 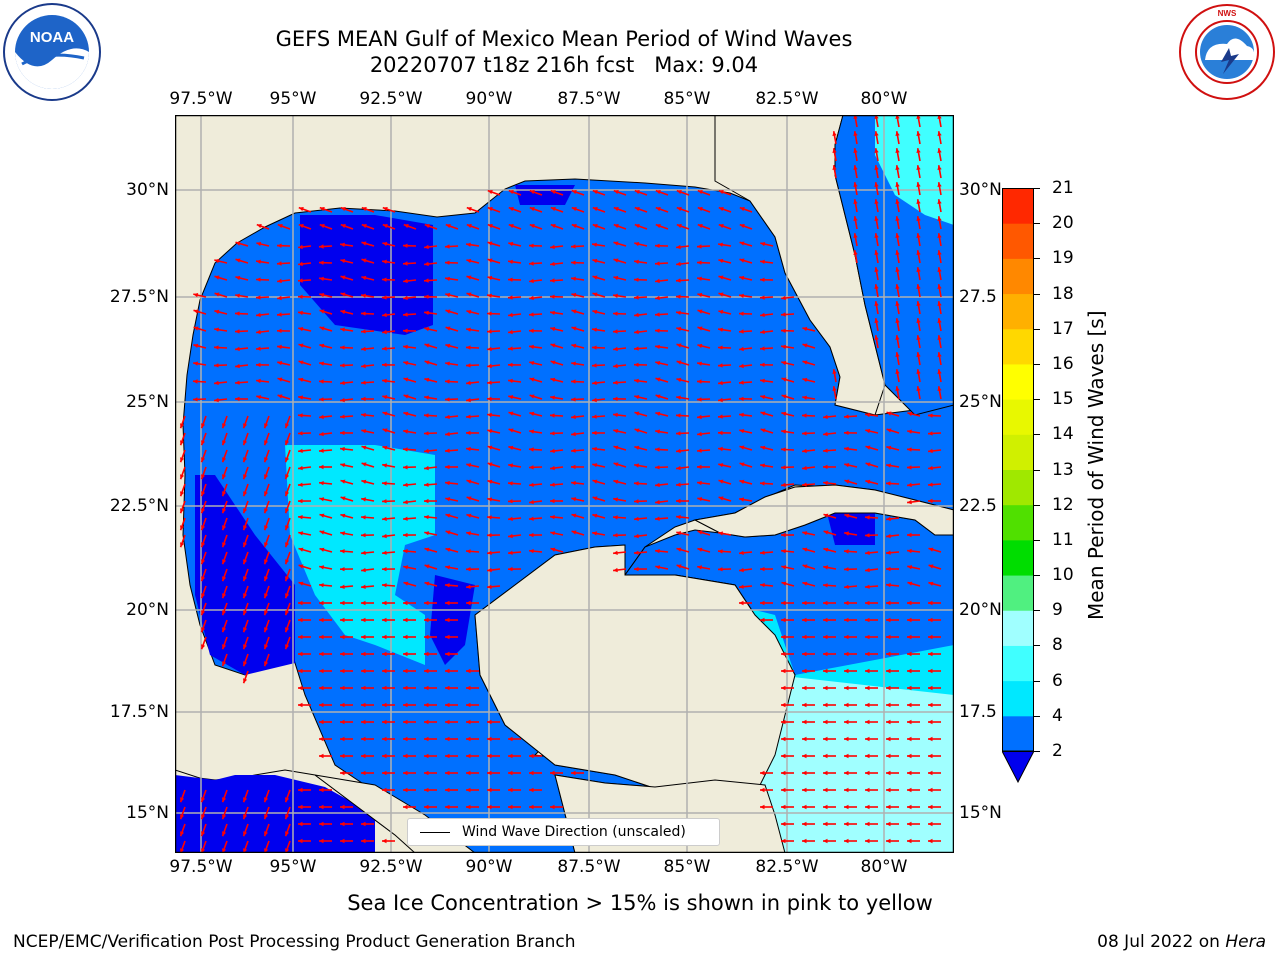 I want to click on lon-tick-label-bottom: 92.5°W, so click(x=391, y=867).